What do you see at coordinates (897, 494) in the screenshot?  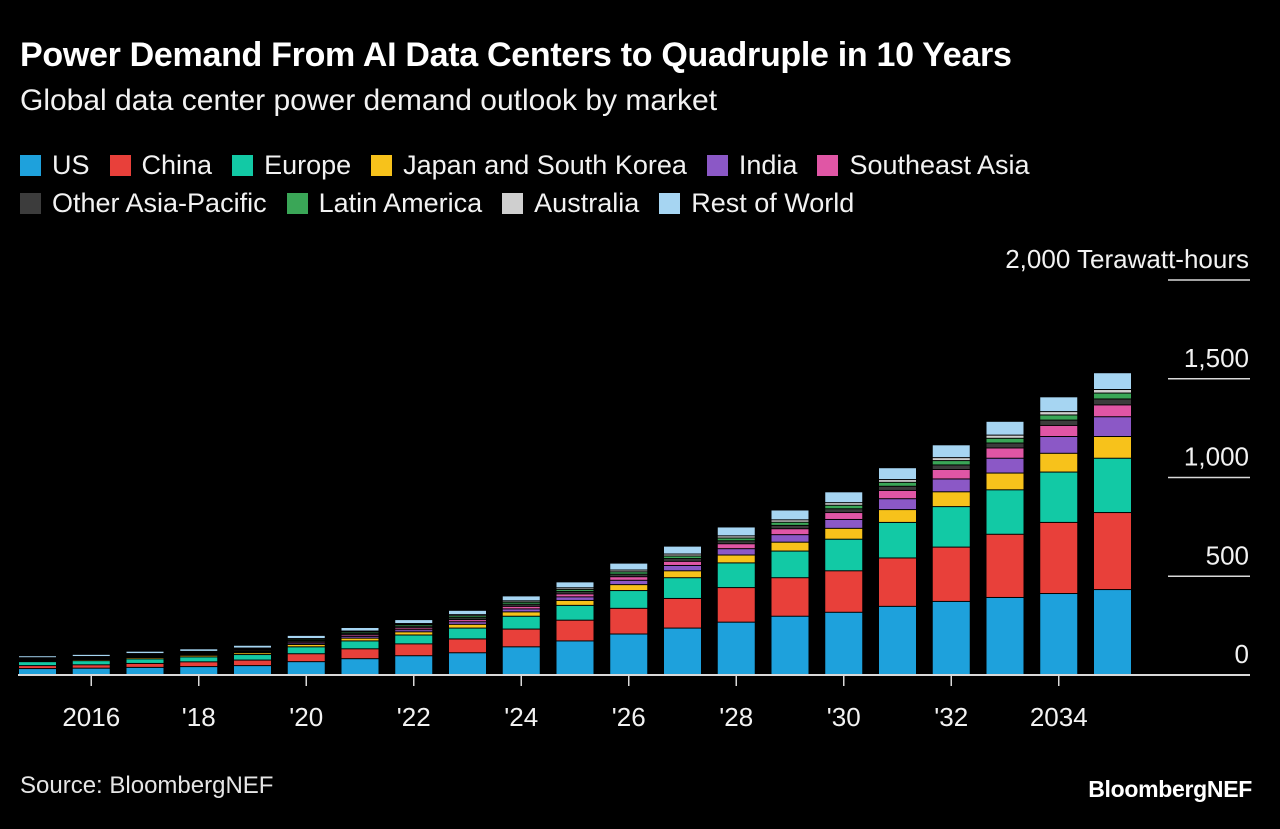 I see `bar-segment-southeast-asia-2031` at bounding box center [897, 494].